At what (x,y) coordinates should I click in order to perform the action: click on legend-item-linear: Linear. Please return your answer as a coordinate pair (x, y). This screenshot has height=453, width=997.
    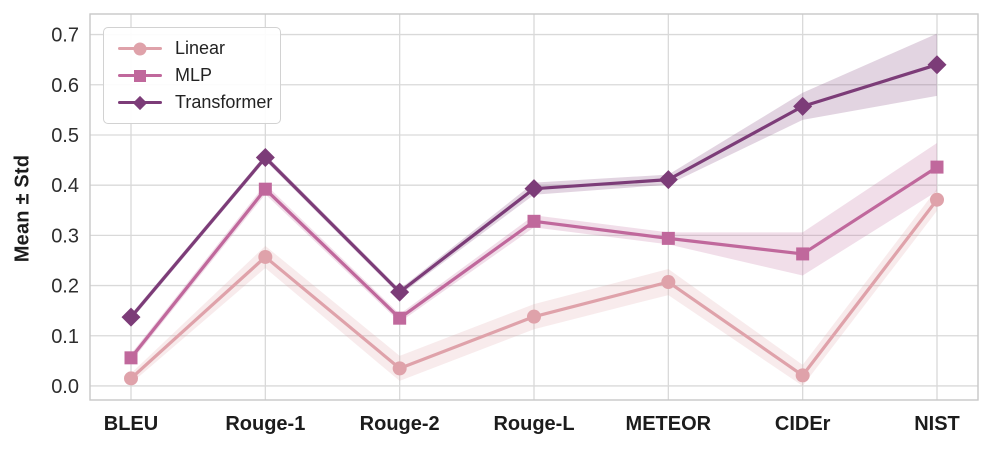
    Looking at the image, I should click on (193, 48).